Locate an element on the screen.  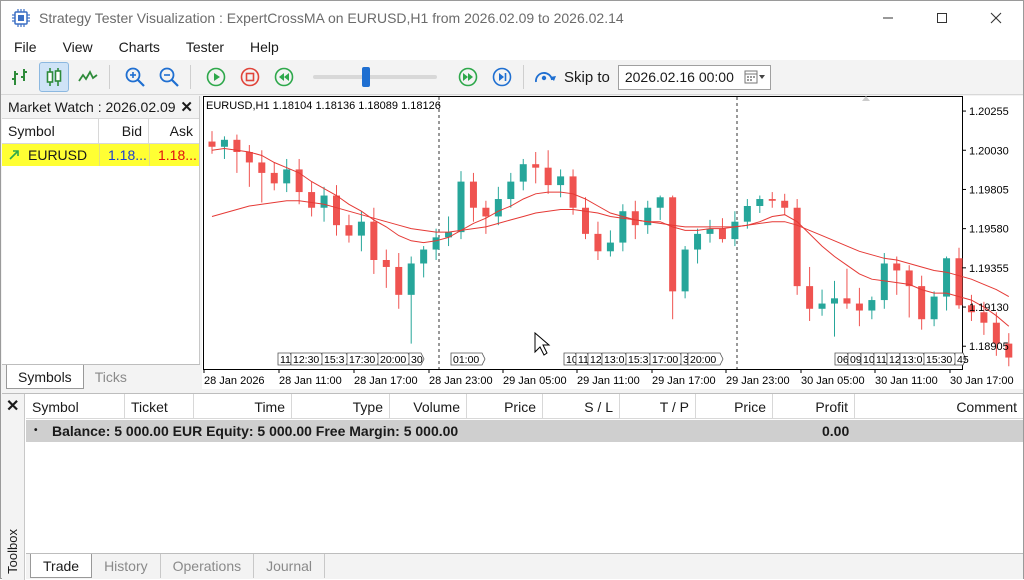
rewind-button is located at coordinates (284, 77).